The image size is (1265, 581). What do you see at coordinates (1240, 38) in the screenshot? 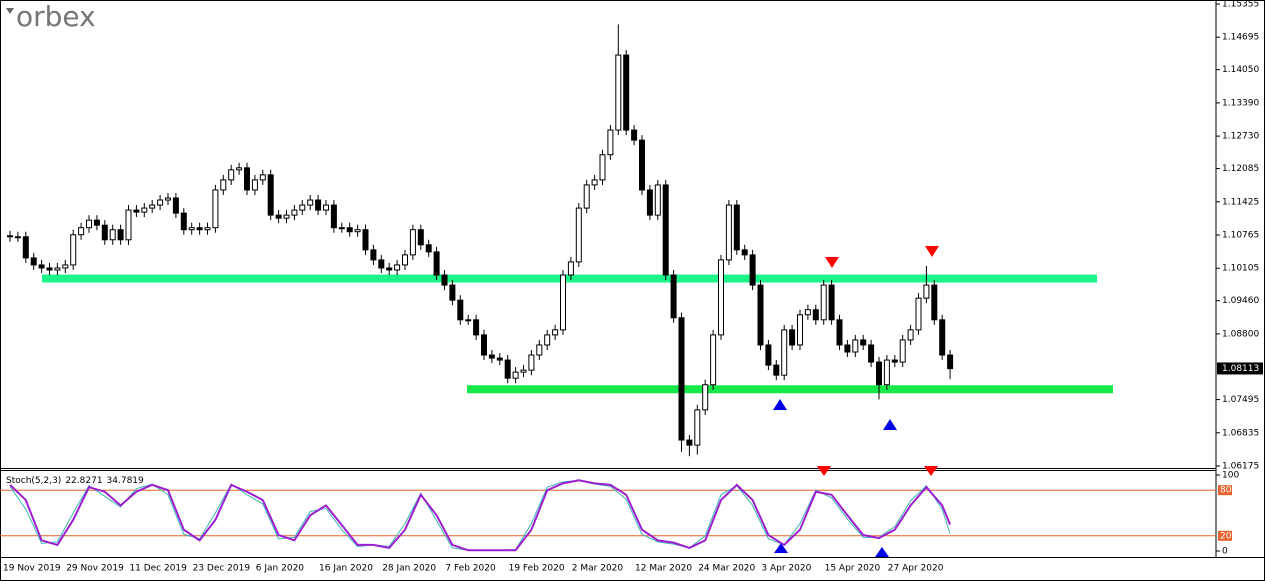
I see `y-tick-label: 1.14695` at bounding box center [1240, 38].